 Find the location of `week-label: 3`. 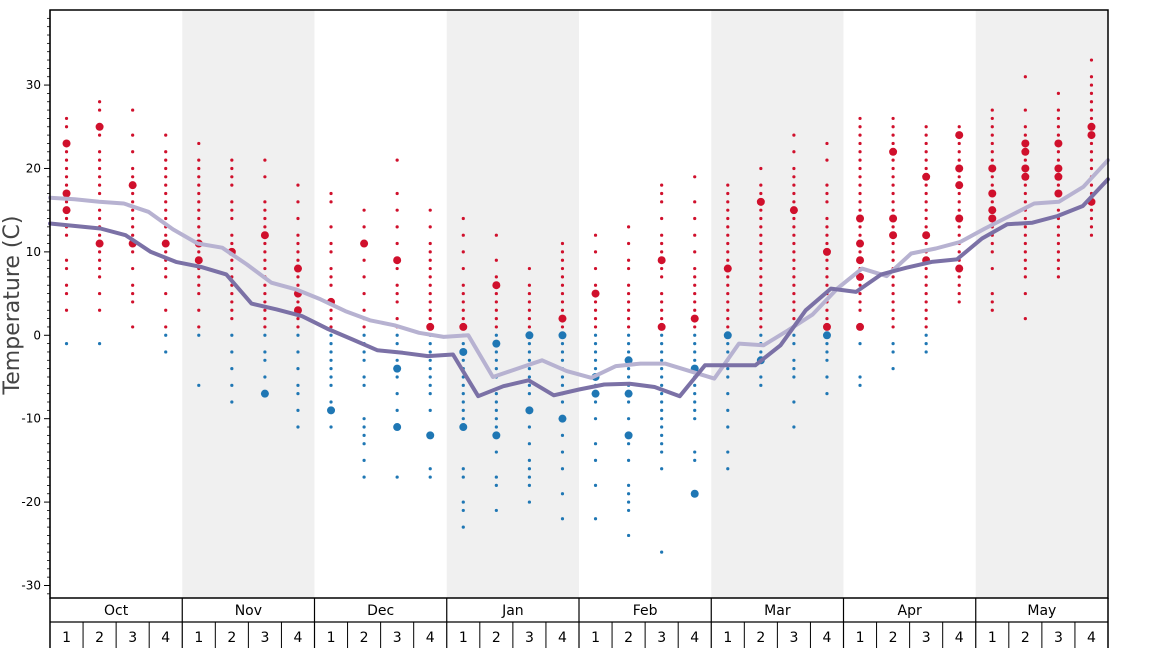

week-label: 3 is located at coordinates (397, 638).